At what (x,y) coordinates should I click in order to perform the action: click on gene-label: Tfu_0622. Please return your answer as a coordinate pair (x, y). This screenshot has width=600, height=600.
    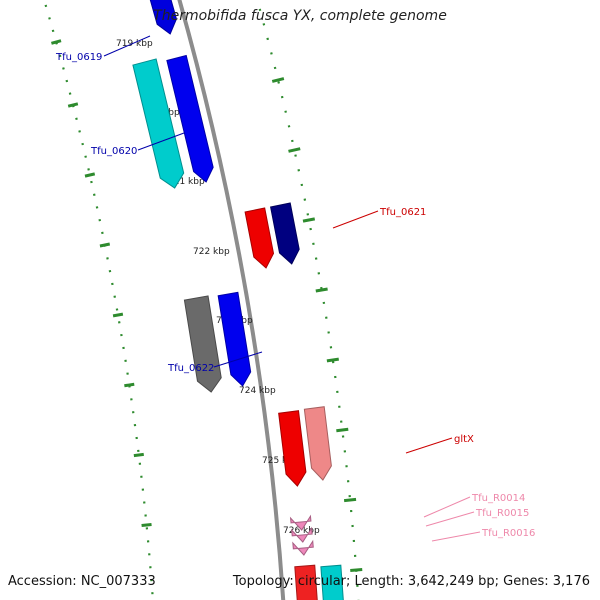
    Looking at the image, I should click on (190, 368).